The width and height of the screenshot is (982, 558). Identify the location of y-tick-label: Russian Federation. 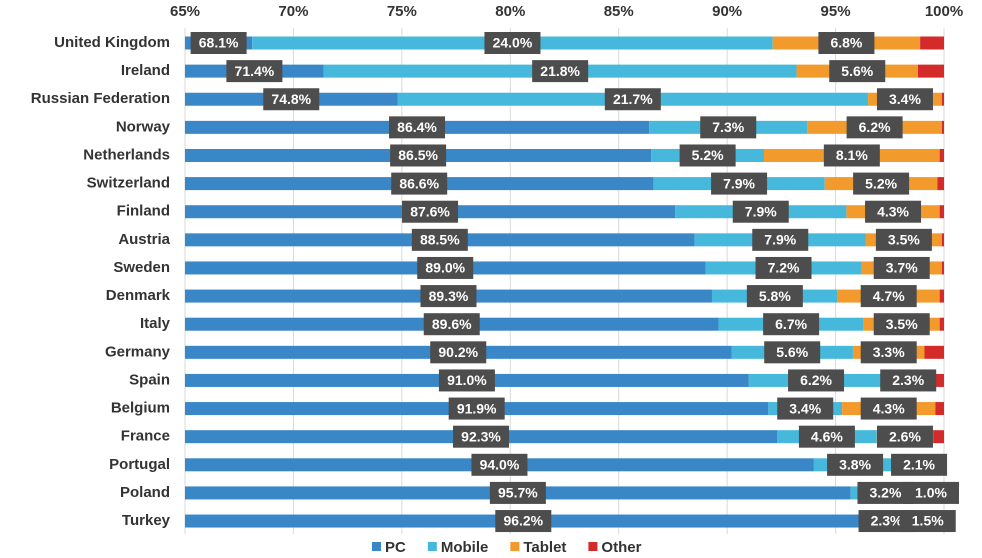
(100, 98).